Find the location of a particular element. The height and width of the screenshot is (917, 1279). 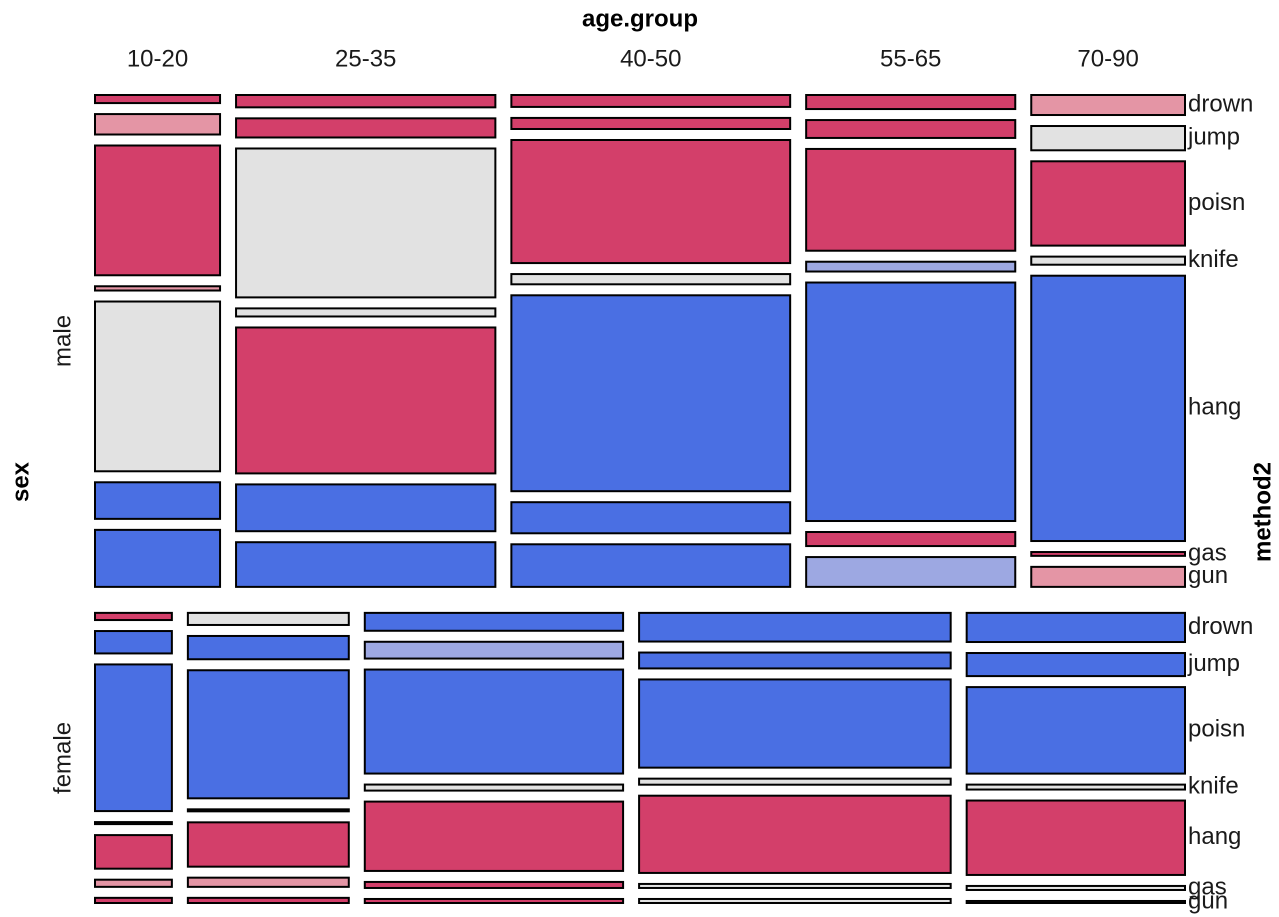

y-axis-title: sex is located at coordinates (20, 481).